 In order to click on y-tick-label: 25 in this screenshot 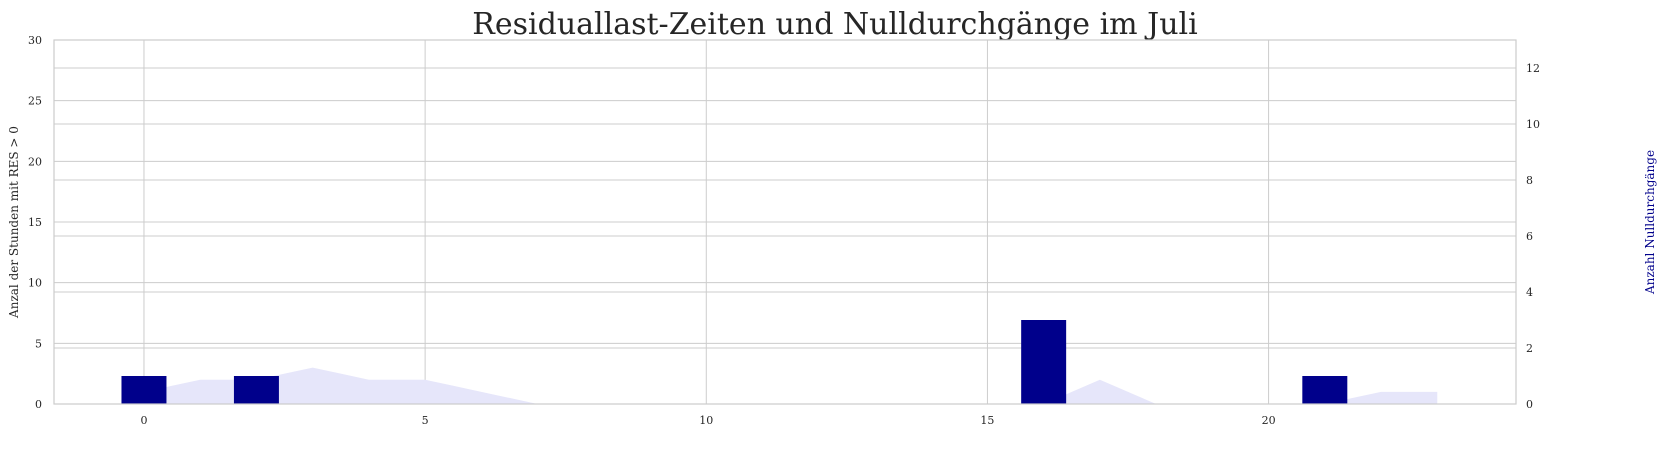, I will do `click(35, 101)`.